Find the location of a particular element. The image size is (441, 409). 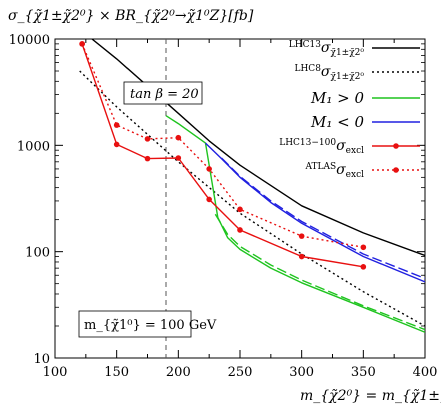

legend-label: ATLASσexcl is located at coordinates (334, 171).